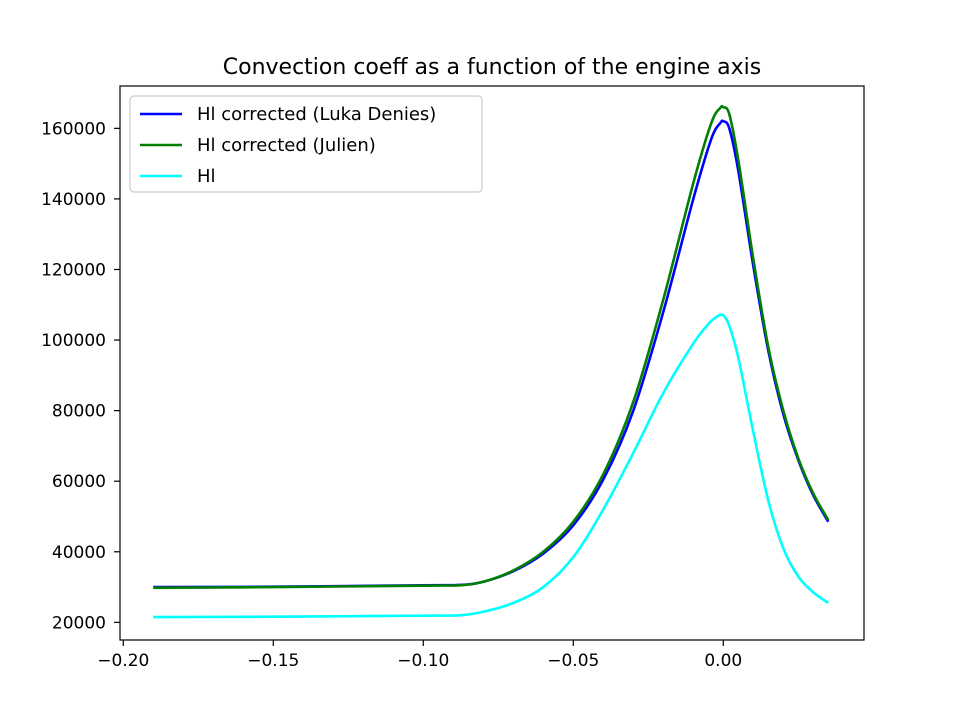 This screenshot has height=720, width=960. I want to click on y-tick-label: 40000, so click(79, 553).